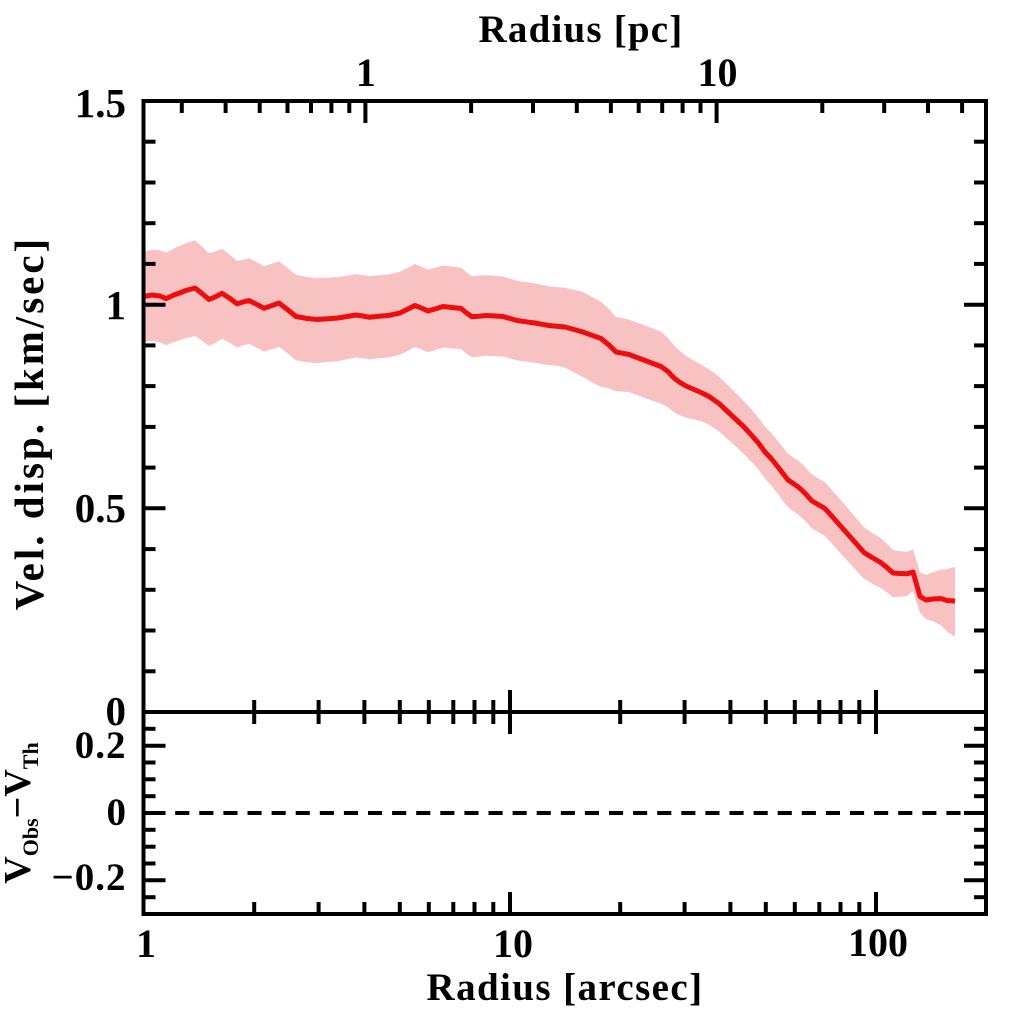 The image size is (1024, 1024). Describe the element at coordinates (100, 103) in the screenshot. I see `svg-text: 1.5` at that location.